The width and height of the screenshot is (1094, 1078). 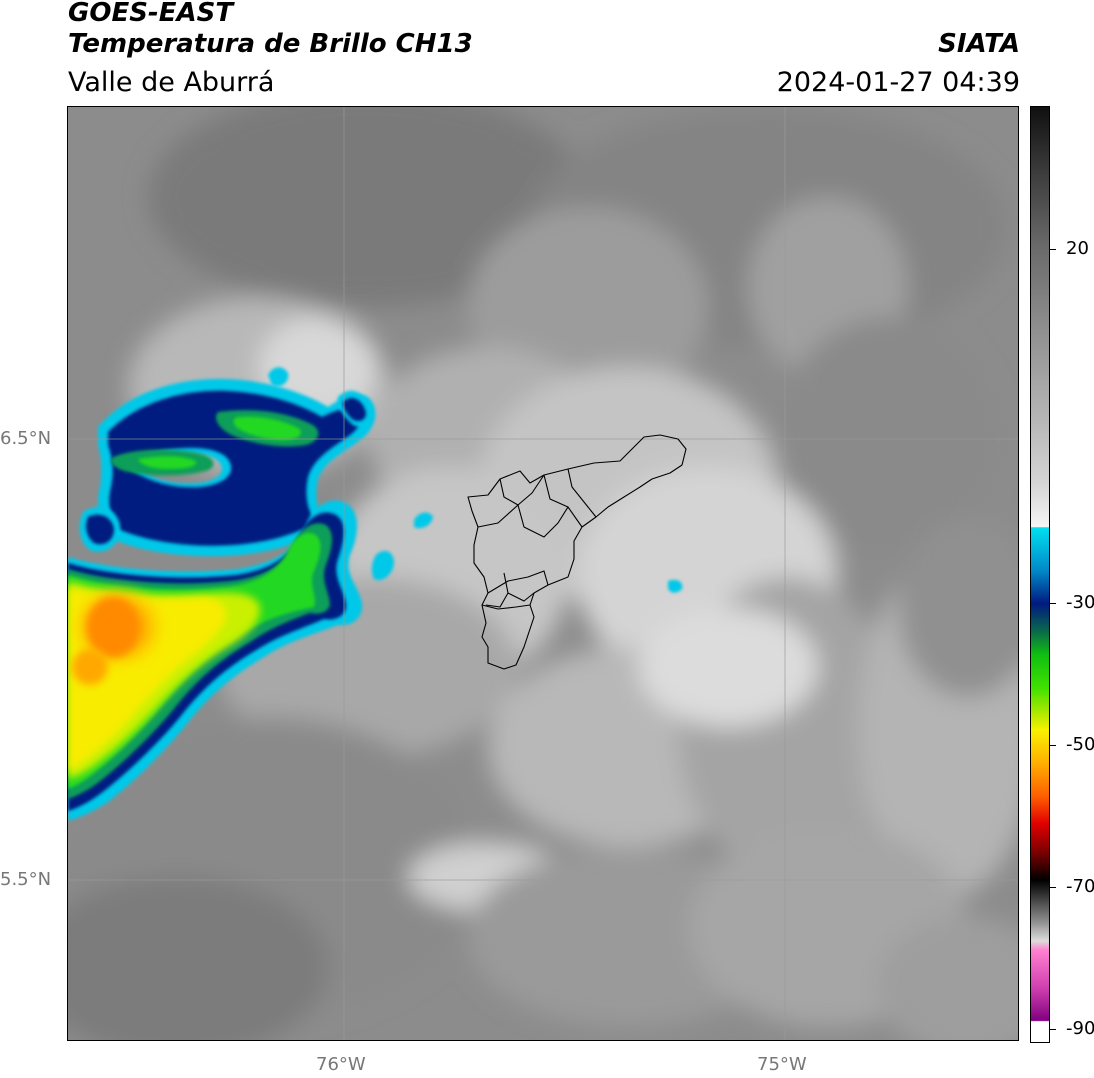 I want to click on colorbar-label-minus-70: -70, so click(x=1080, y=886).